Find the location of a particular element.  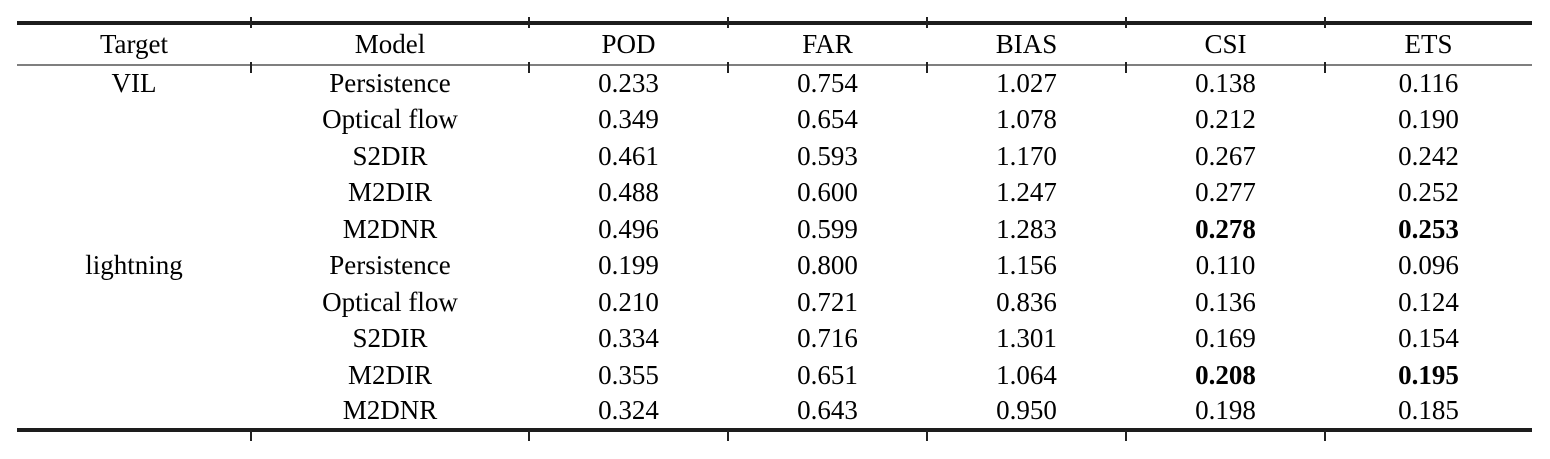

cell-far: 0.651 is located at coordinates (827, 374).